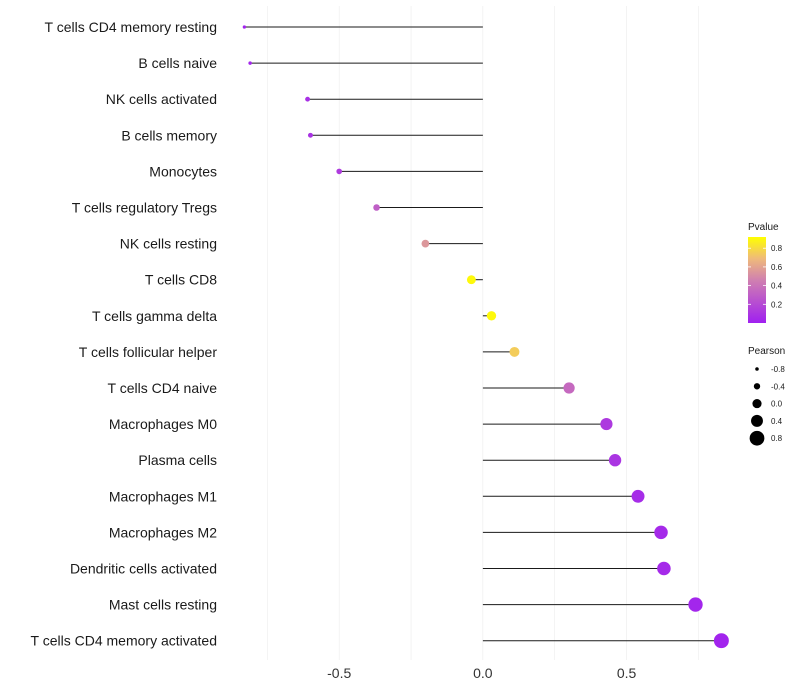 The width and height of the screenshot is (800, 700). What do you see at coordinates (163, 496) in the screenshot?
I see `category-label: Macrophages M1` at bounding box center [163, 496].